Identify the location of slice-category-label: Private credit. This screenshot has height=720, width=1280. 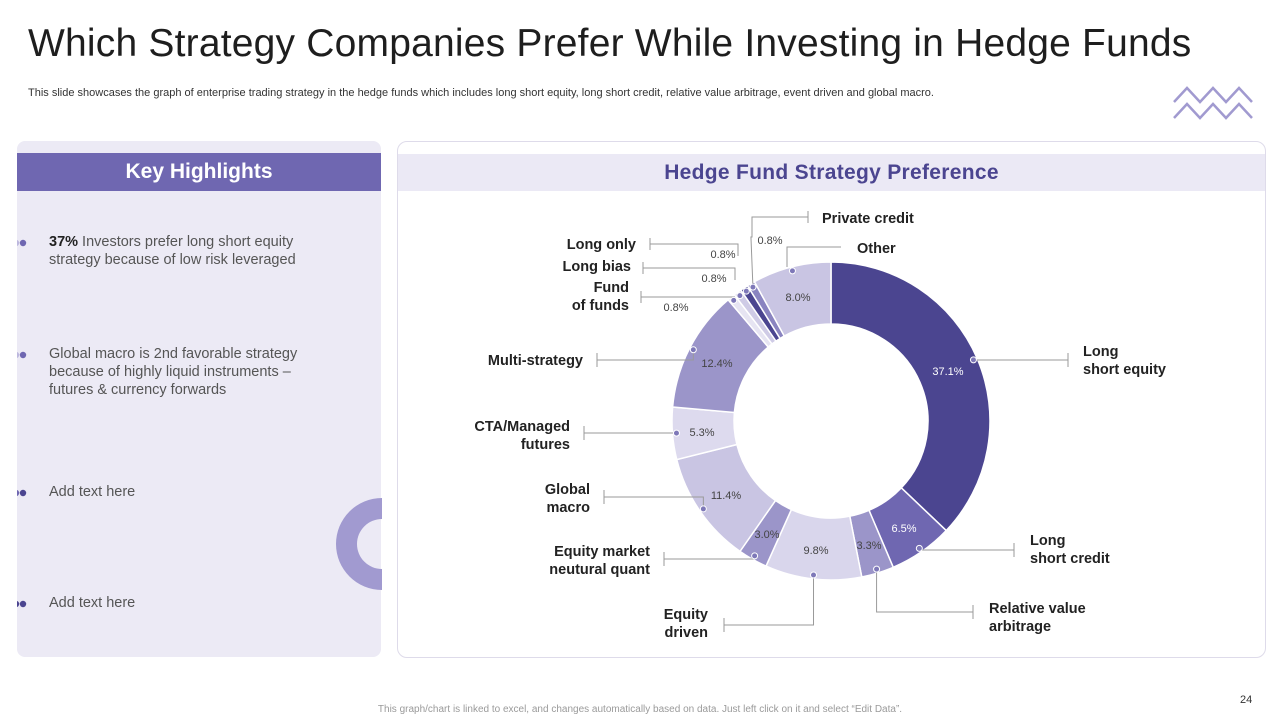
(868, 219).